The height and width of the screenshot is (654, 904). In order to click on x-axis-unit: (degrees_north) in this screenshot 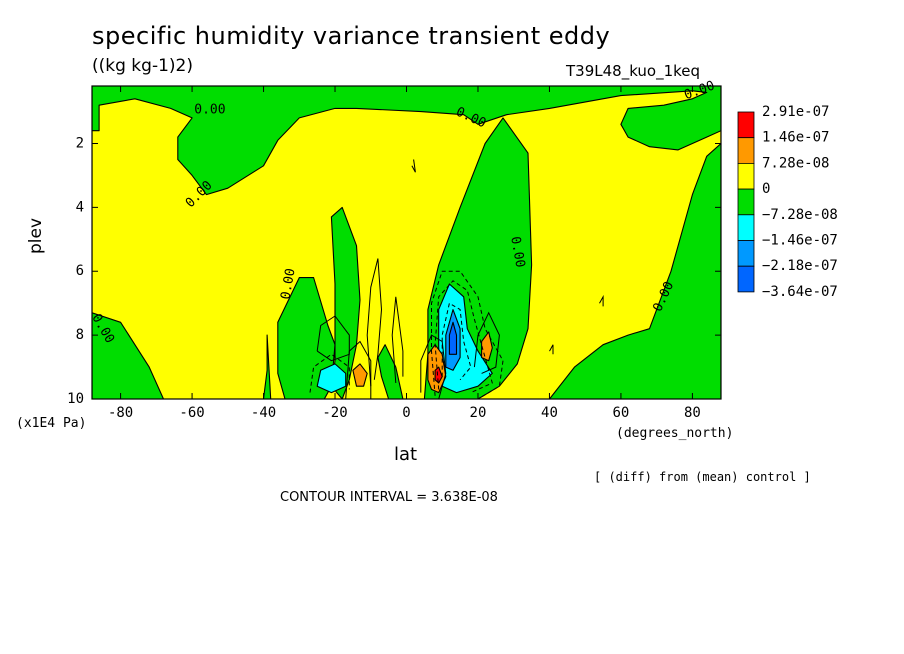, I will do `click(675, 433)`.